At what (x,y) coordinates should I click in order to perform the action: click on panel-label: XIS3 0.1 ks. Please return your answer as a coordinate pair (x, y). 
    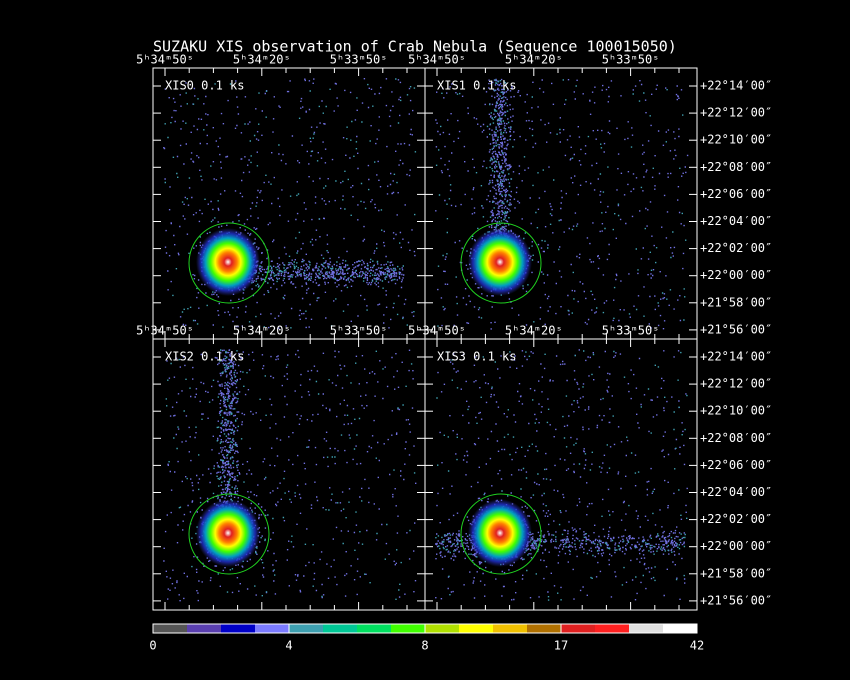
    Looking at the image, I should click on (476, 357).